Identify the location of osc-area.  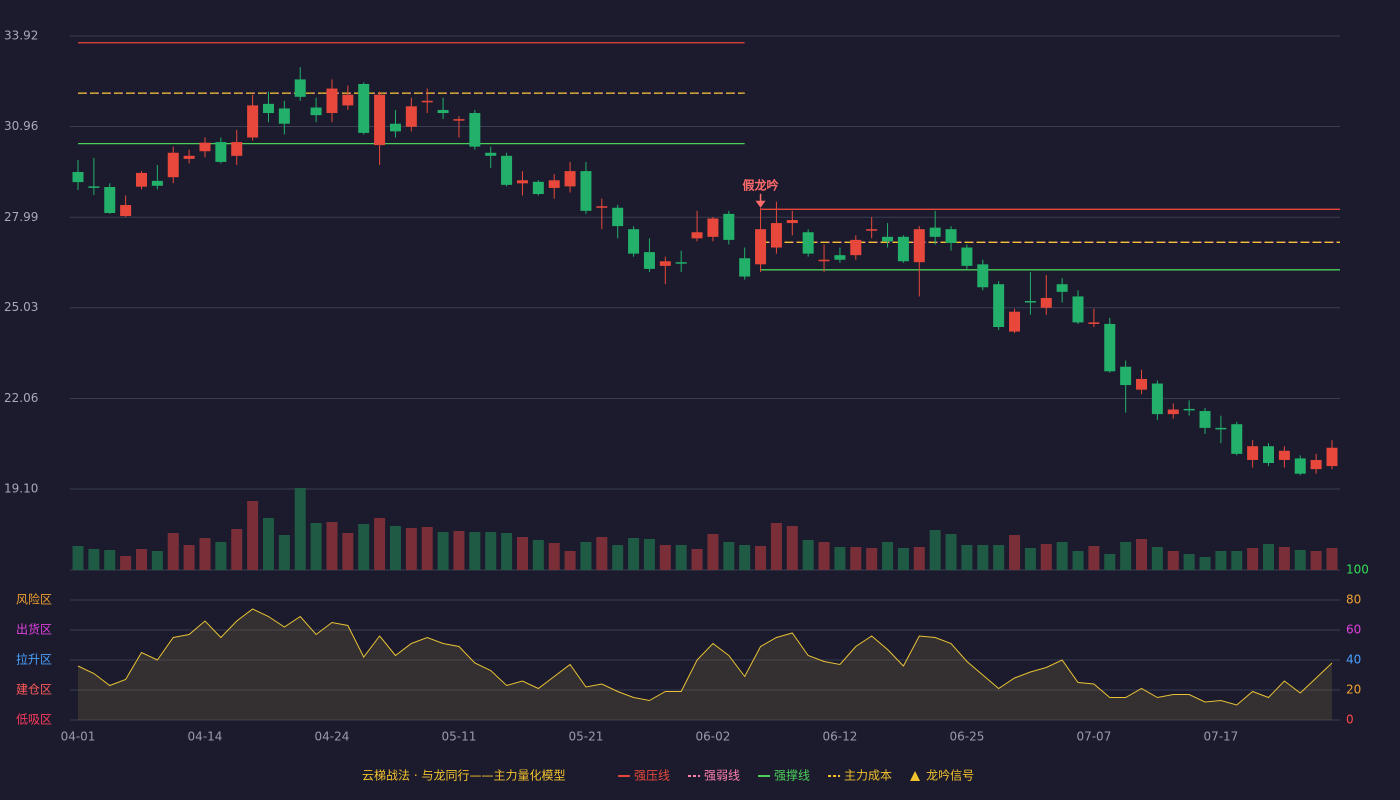
(705, 664).